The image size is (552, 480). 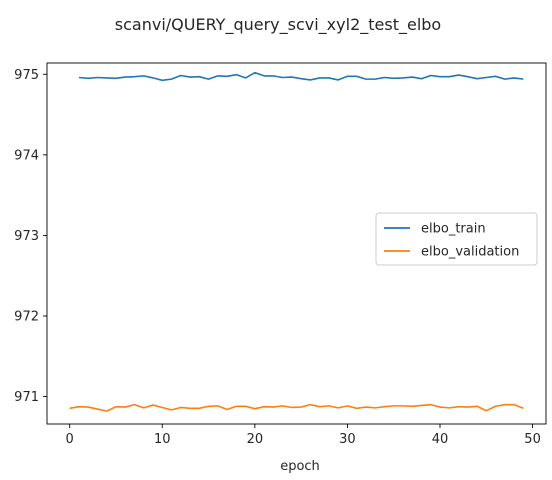 What do you see at coordinates (26, 155) in the screenshot?
I see `y-tick-label: 974` at bounding box center [26, 155].